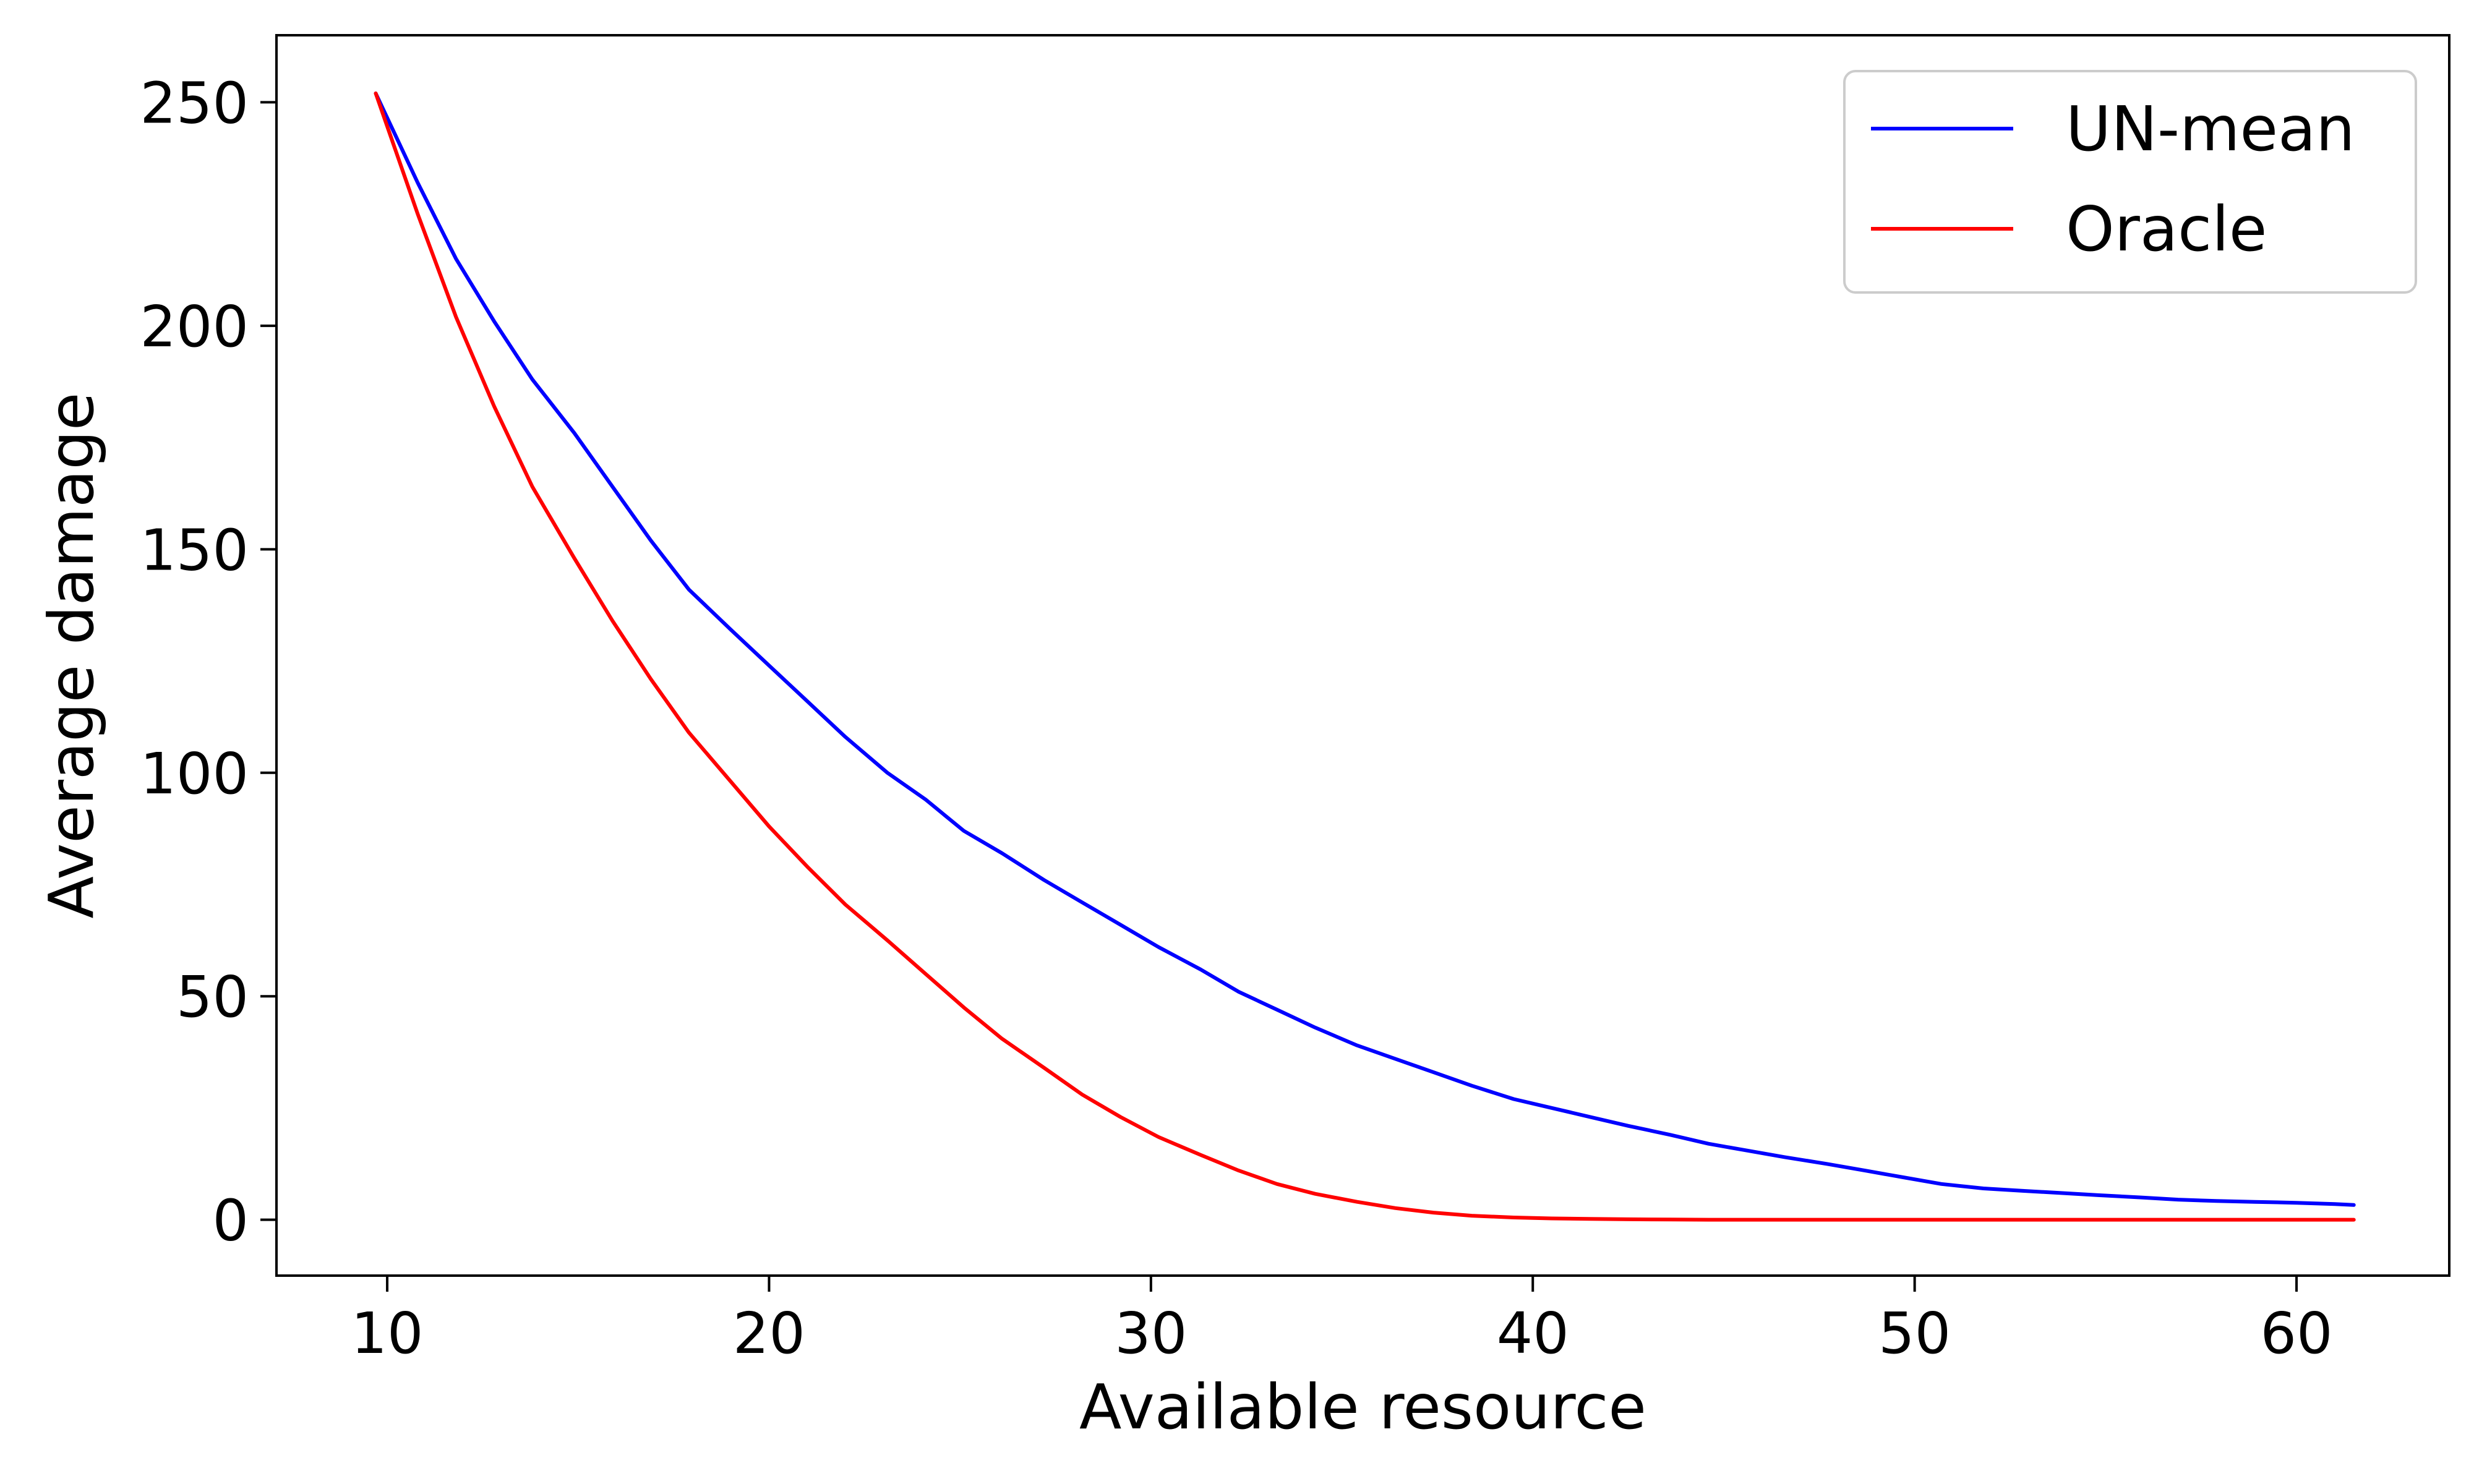 This screenshot has width=2474, height=1484. Describe the element at coordinates (769, 1333) in the screenshot. I see `x-tick-label: 20` at that location.